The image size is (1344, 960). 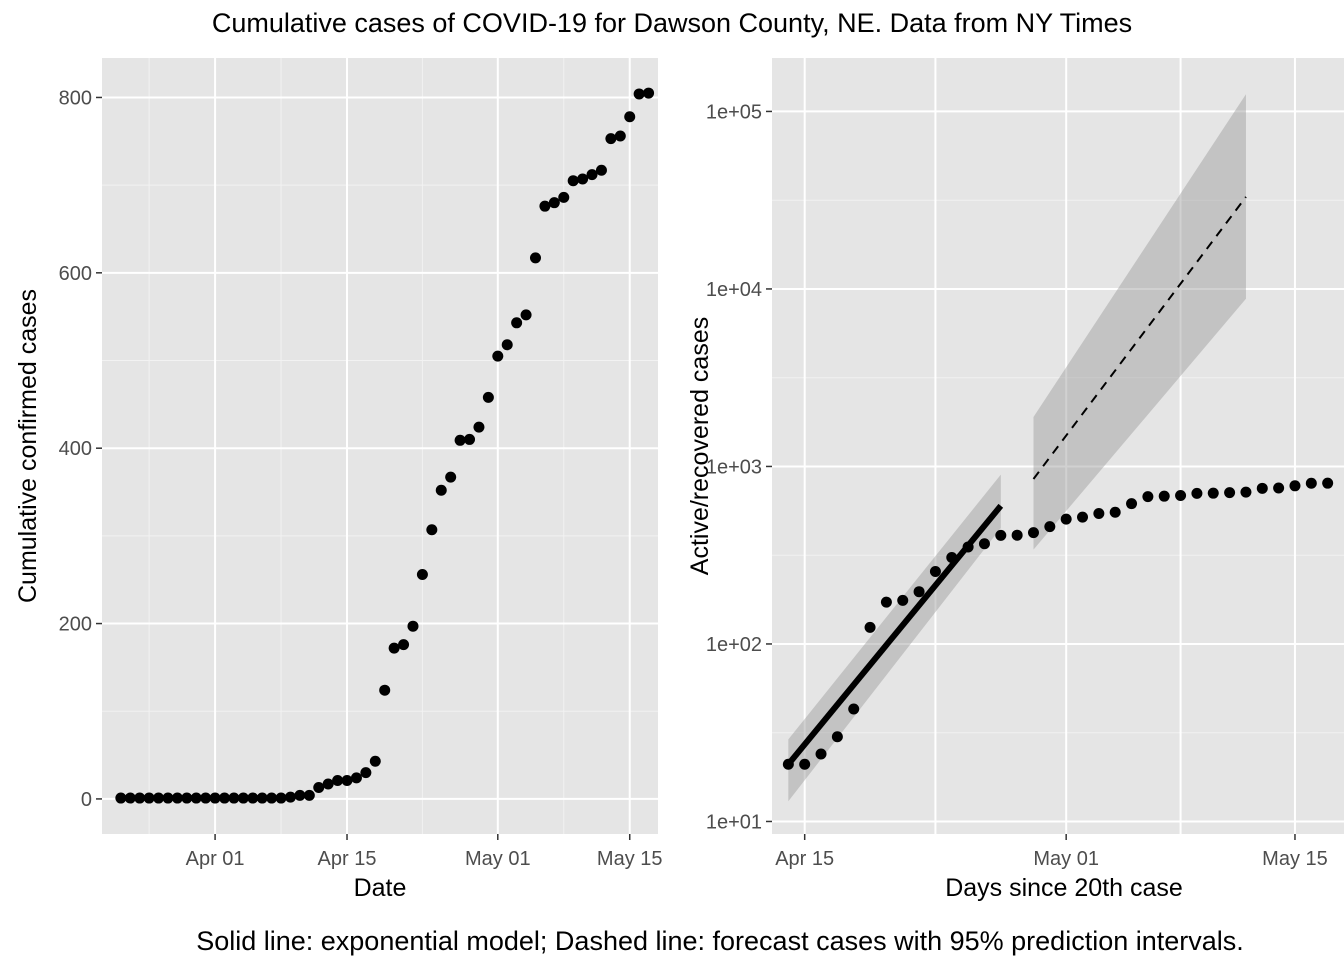 What do you see at coordinates (804, 859) in the screenshot?
I see `right-x-tick-label: Apr 15` at bounding box center [804, 859].